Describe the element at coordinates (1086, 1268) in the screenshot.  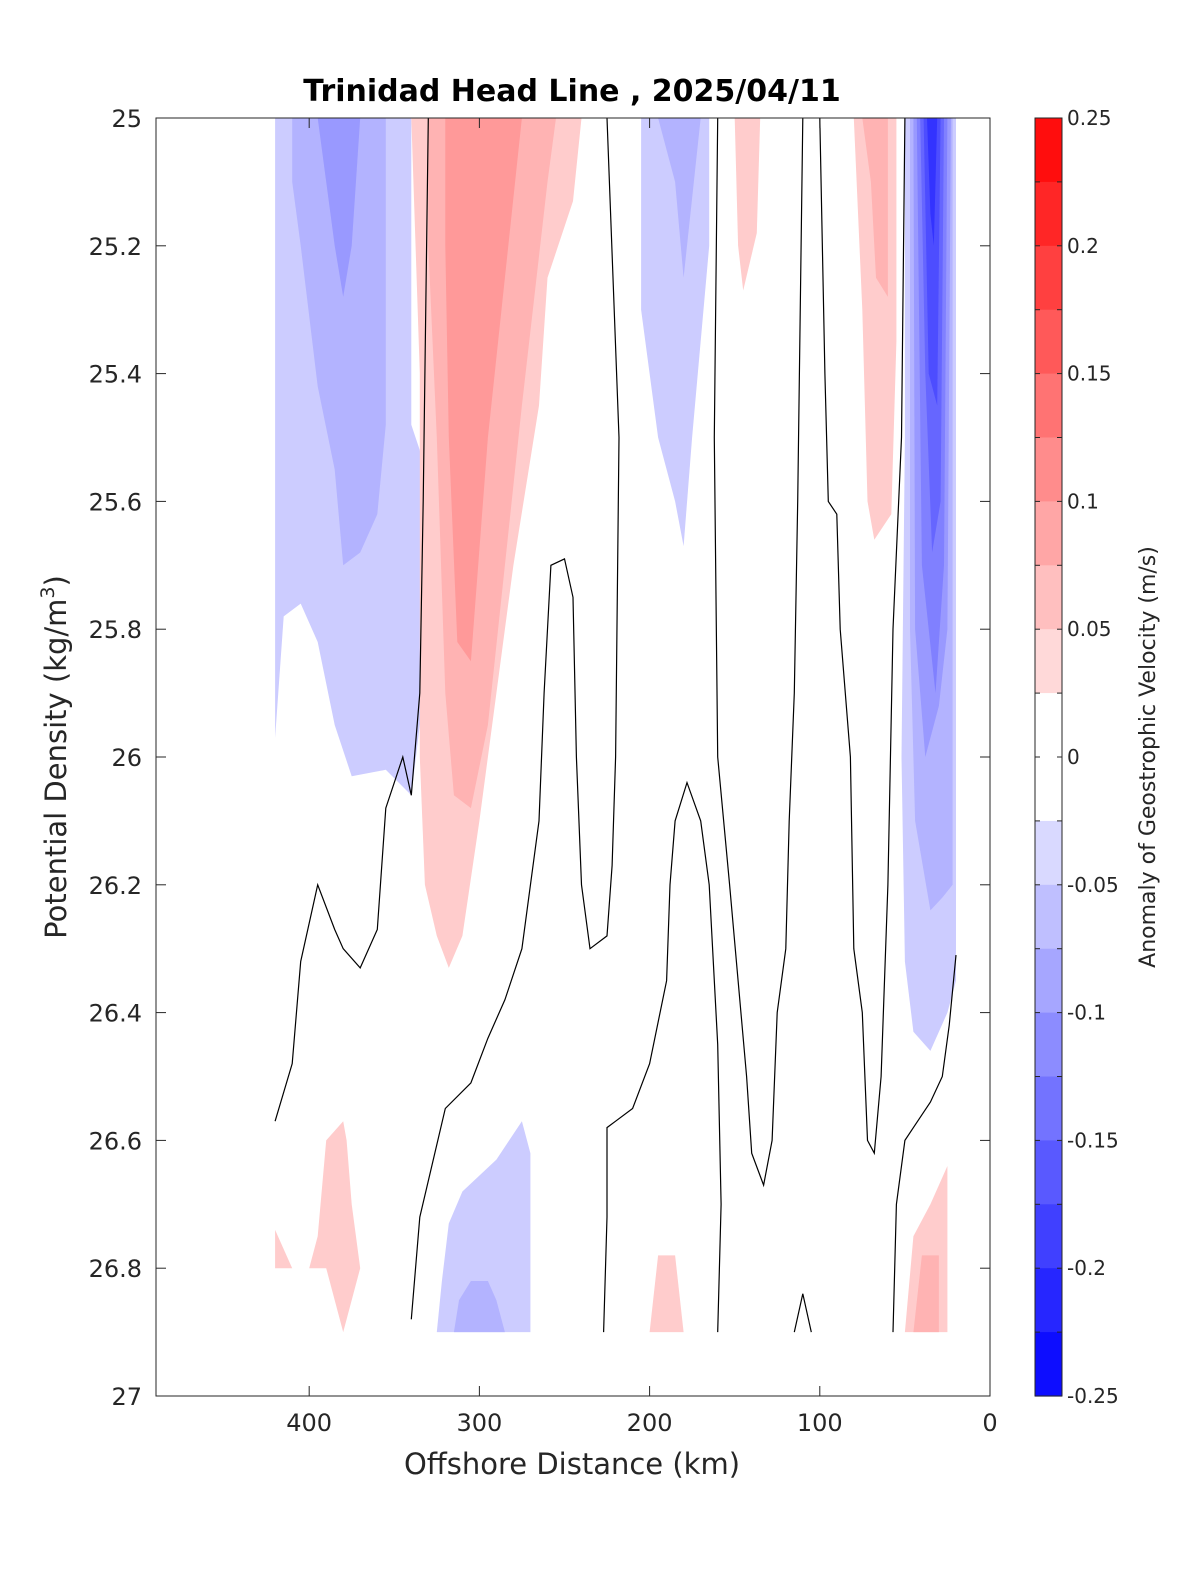
I see `colorbar-tick-label: -0.2` at that location.